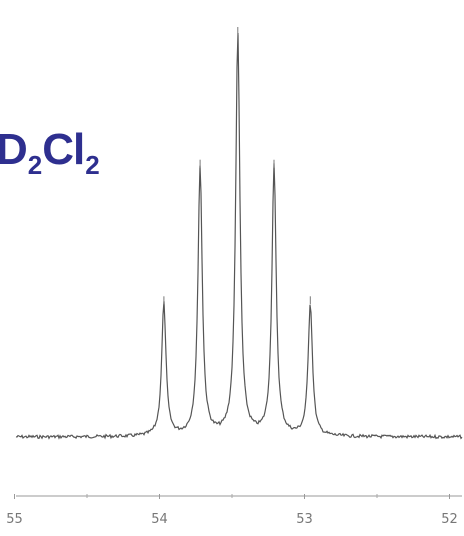 The width and height of the screenshot is (464, 536). Describe the element at coordinates (35, 165) in the screenshot. I see `formula-subscript-1: 2` at that location.